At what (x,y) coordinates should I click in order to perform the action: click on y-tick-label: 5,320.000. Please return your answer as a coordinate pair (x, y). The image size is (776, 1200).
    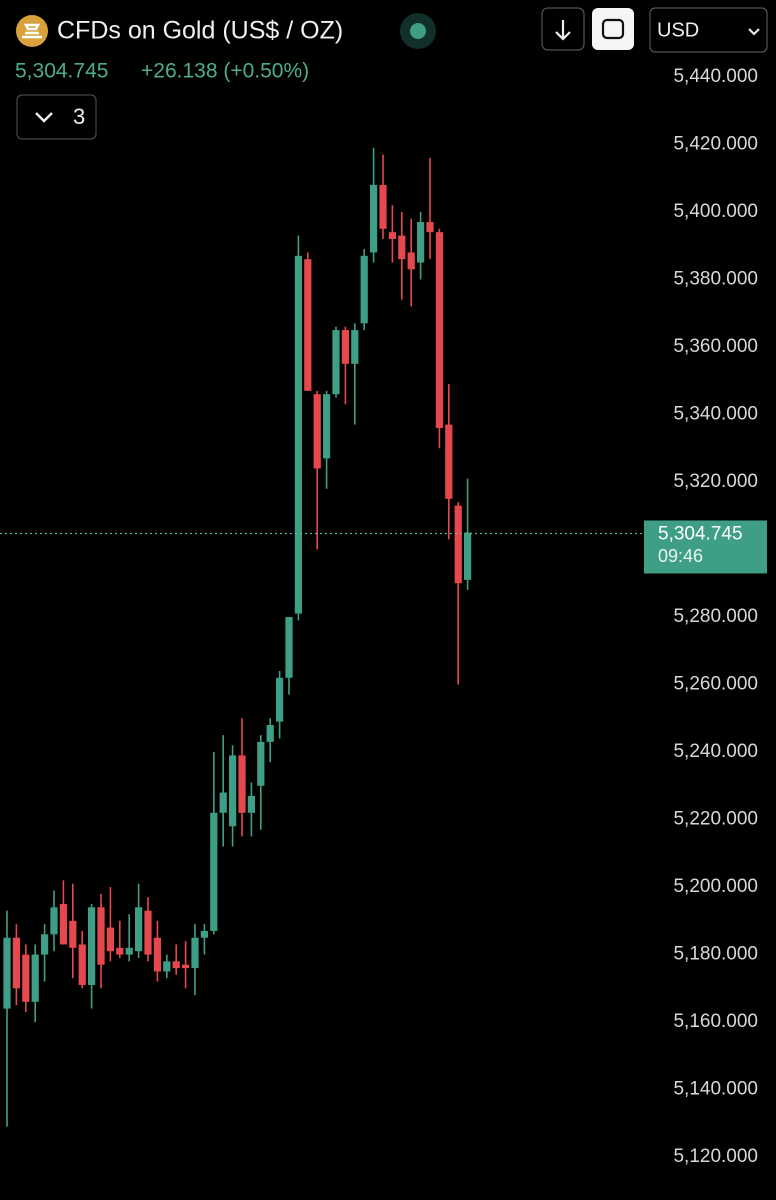
    Looking at the image, I should click on (715, 481).